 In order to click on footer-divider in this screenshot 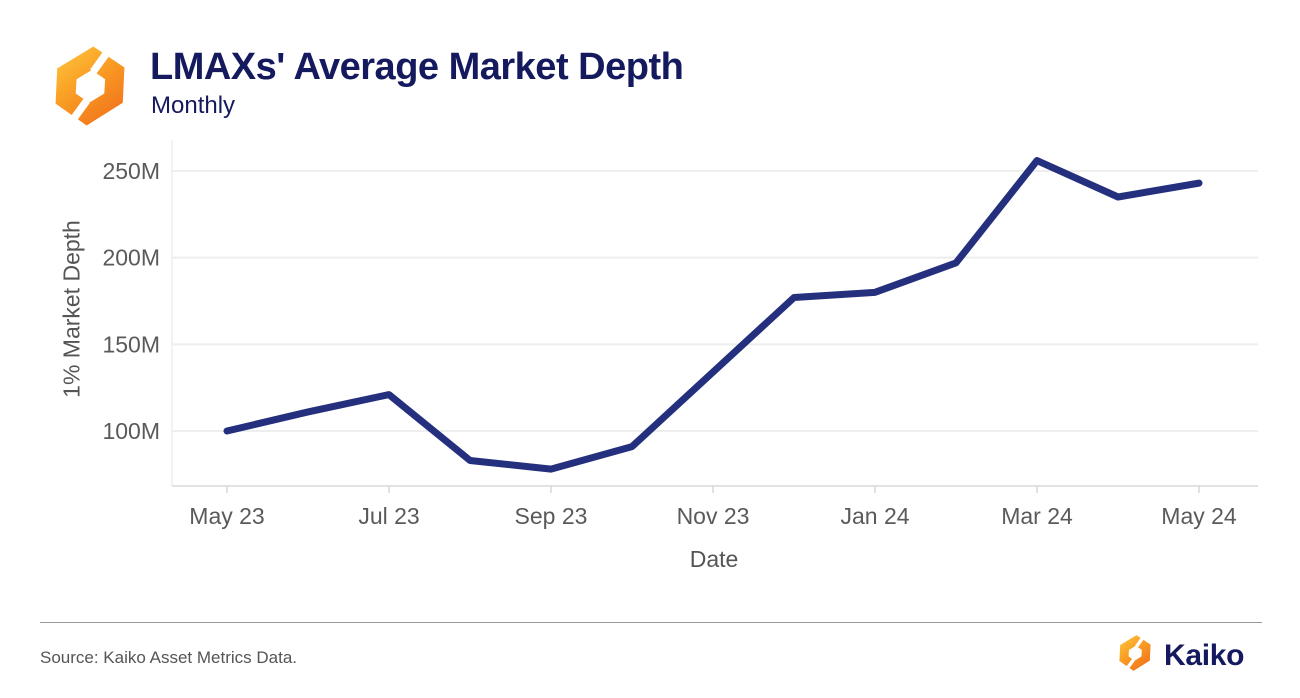, I will do `click(651, 622)`.